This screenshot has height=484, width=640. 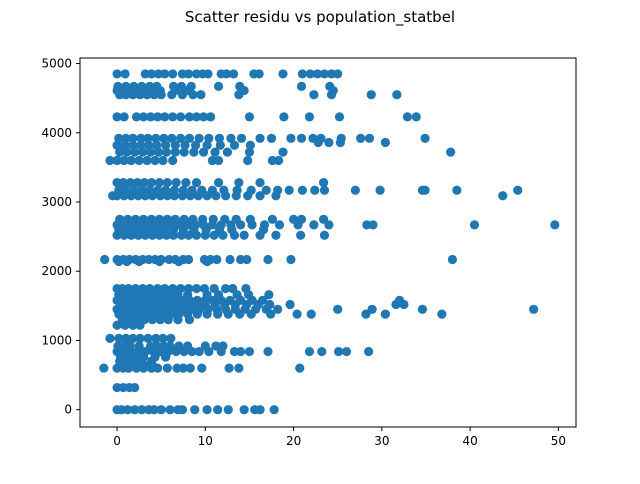 What do you see at coordinates (320, 17) in the screenshot?
I see `chart-title: Scatter residu vs population_statbel` at bounding box center [320, 17].